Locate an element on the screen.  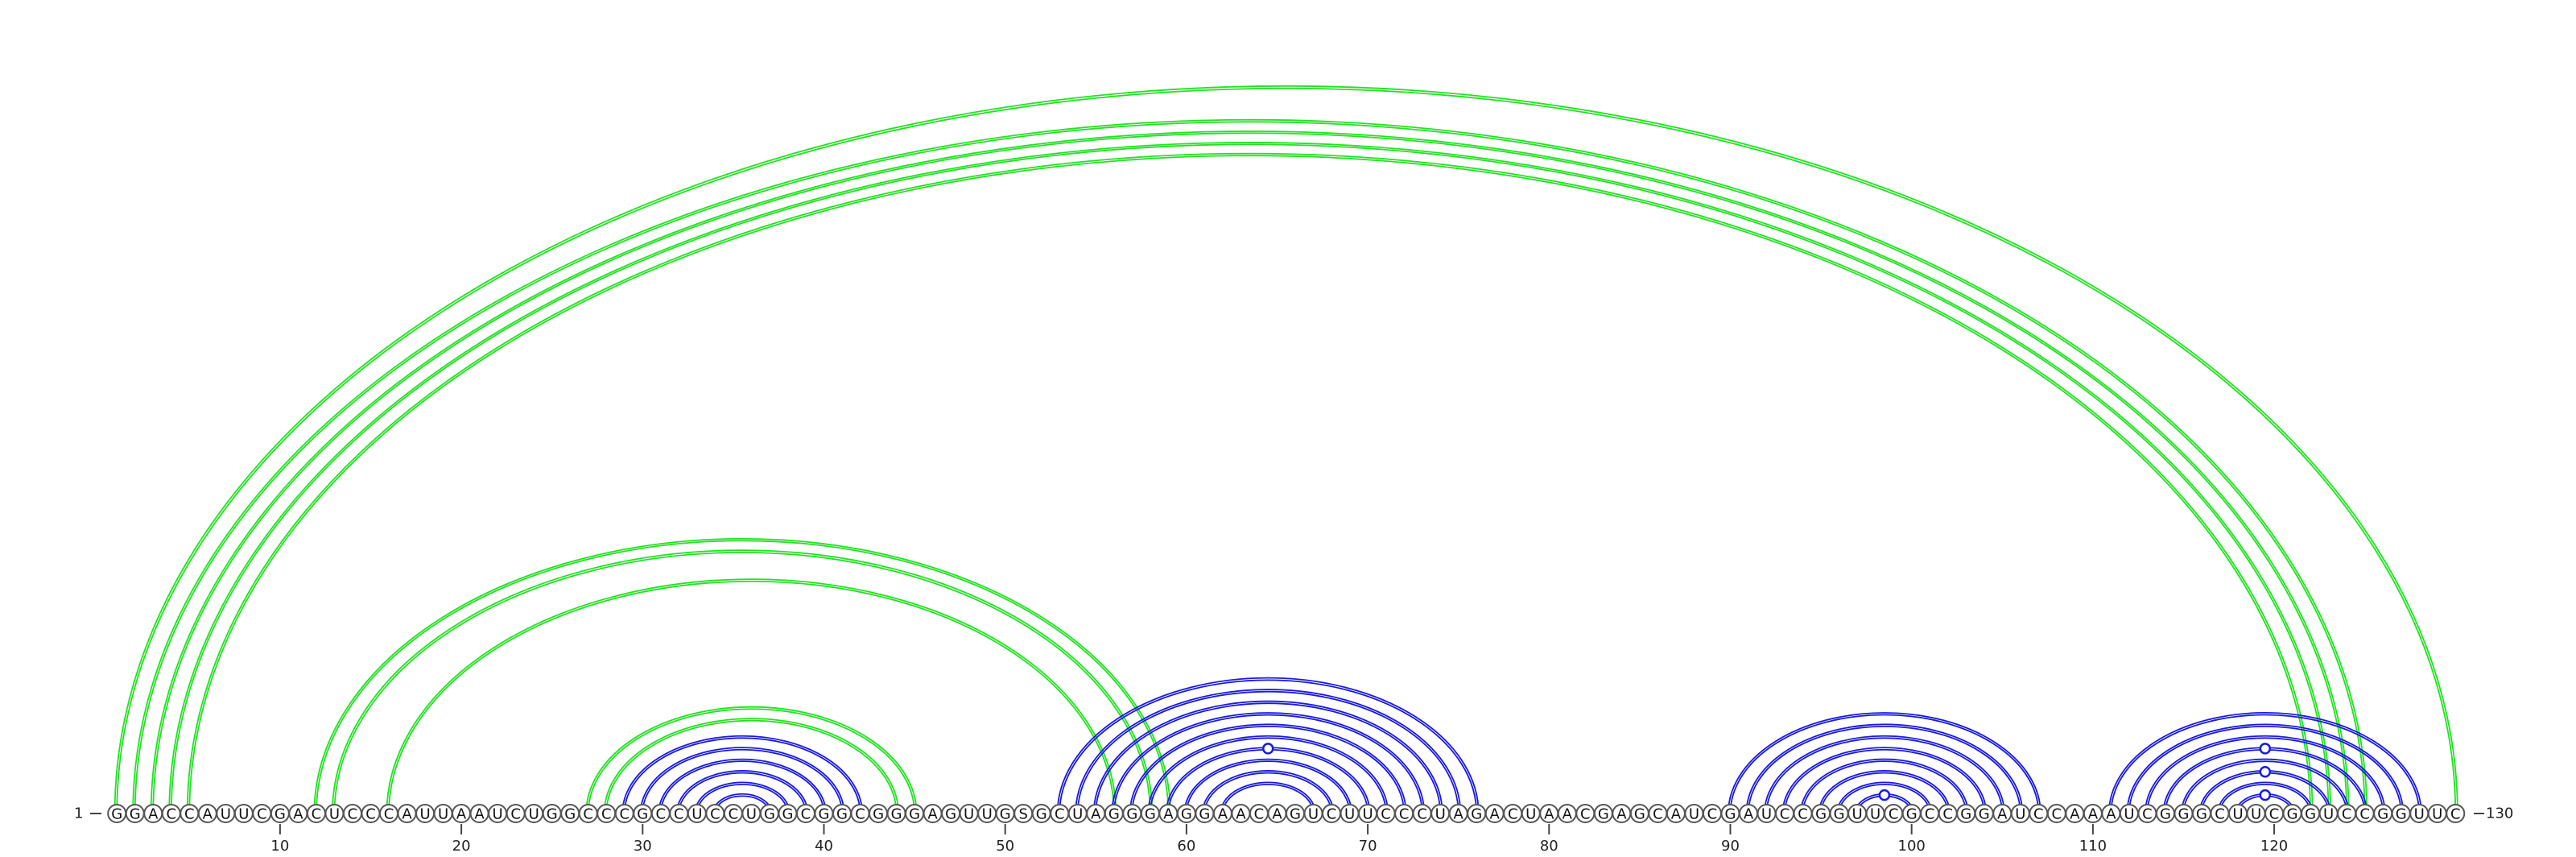
nucleotide-35-letter: C is located at coordinates (734, 814).